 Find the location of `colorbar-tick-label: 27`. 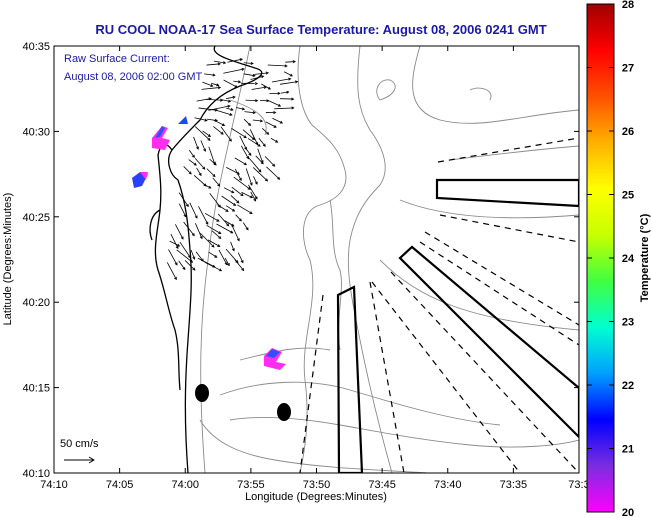

colorbar-tick-label: 27 is located at coordinates (628, 69).